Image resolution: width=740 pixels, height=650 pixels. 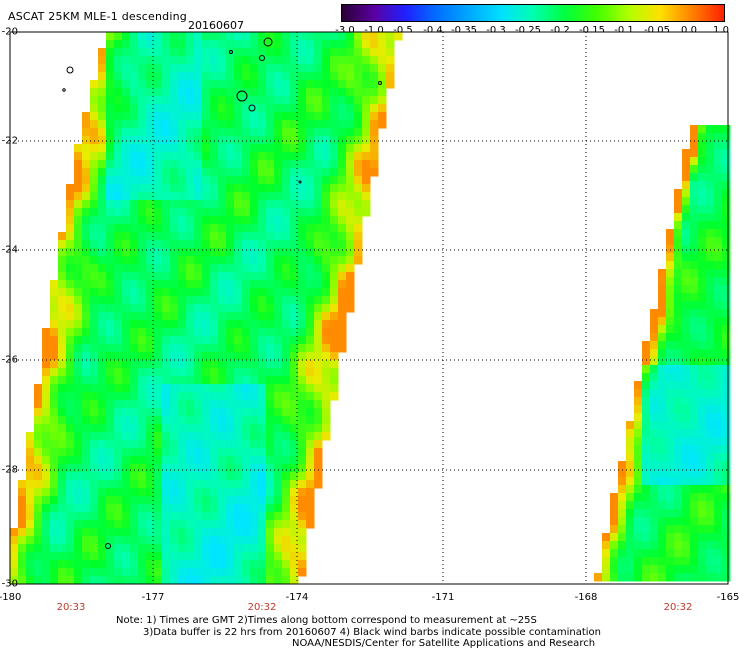 What do you see at coordinates (560, 30) in the screenshot?
I see `colorbar-label: -0.2` at bounding box center [560, 30].